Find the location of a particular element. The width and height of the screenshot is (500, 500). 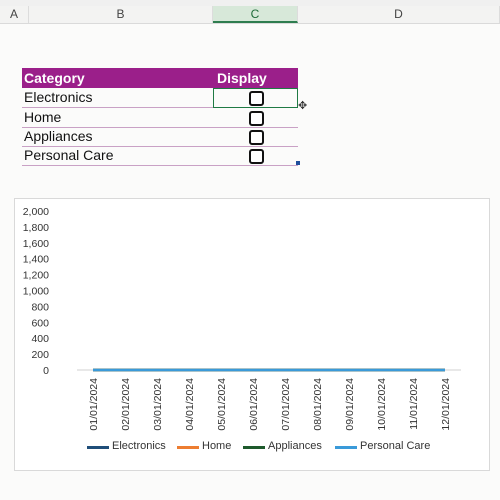

y-tick-label: 1,200 is located at coordinates (36, 276).